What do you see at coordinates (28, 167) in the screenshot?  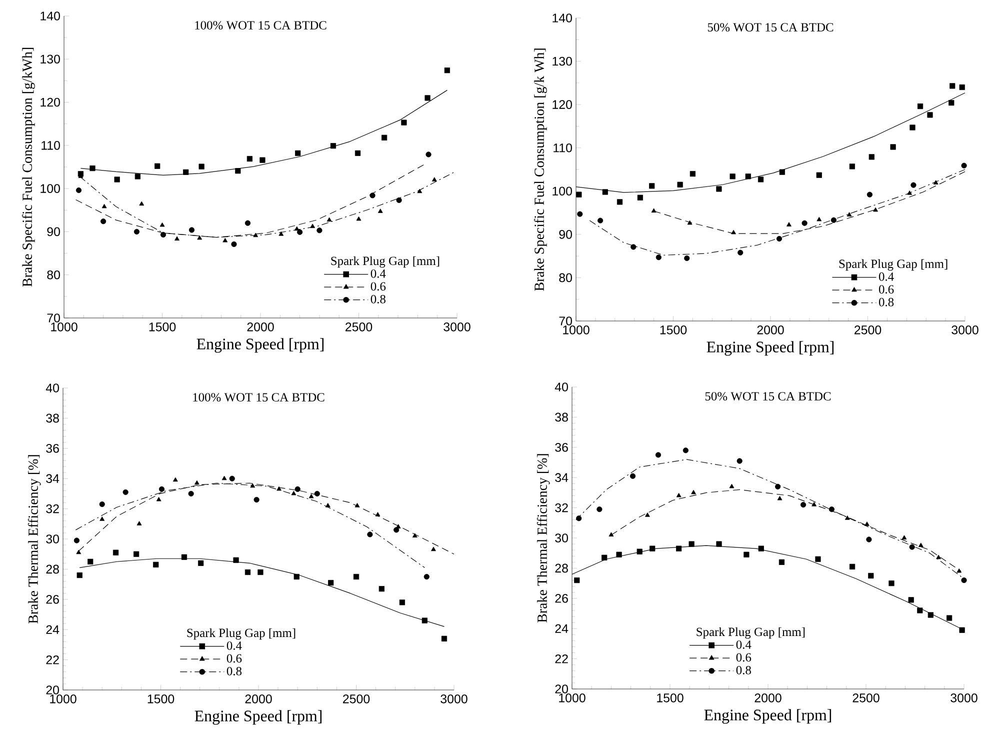 I see `y-axis-title: Brake Specific Fuel Consumption [g/kWh]` at bounding box center [28, 167].